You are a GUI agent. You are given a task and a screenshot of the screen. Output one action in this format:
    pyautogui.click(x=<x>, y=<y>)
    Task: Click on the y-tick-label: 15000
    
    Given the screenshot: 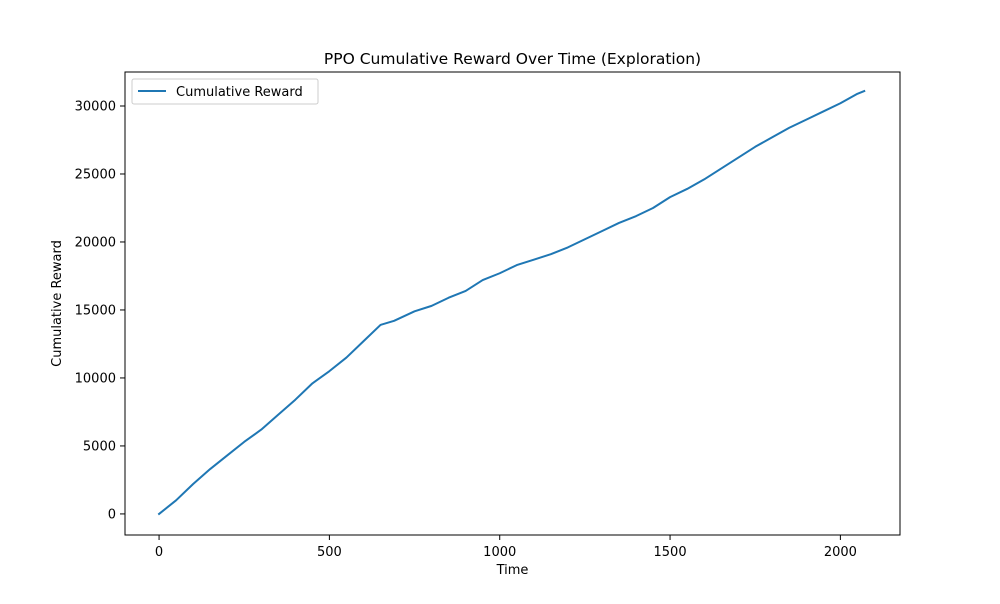 What is the action you would take?
    pyautogui.click(x=95, y=310)
    